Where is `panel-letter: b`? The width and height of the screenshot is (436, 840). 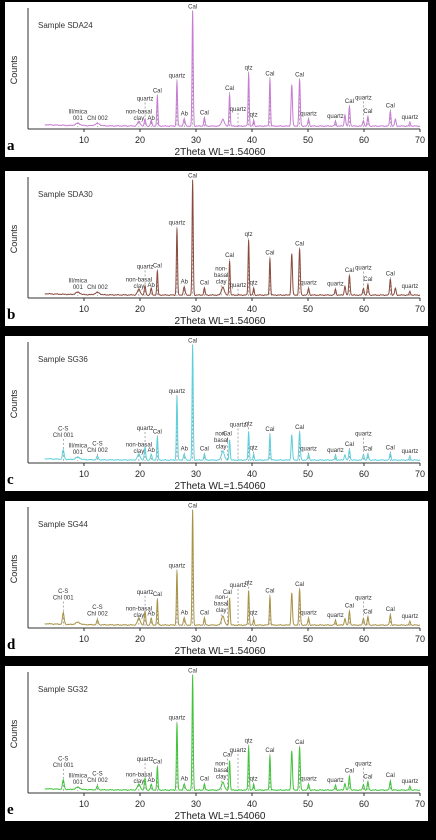
panel-letter: b is located at coordinates (11, 315).